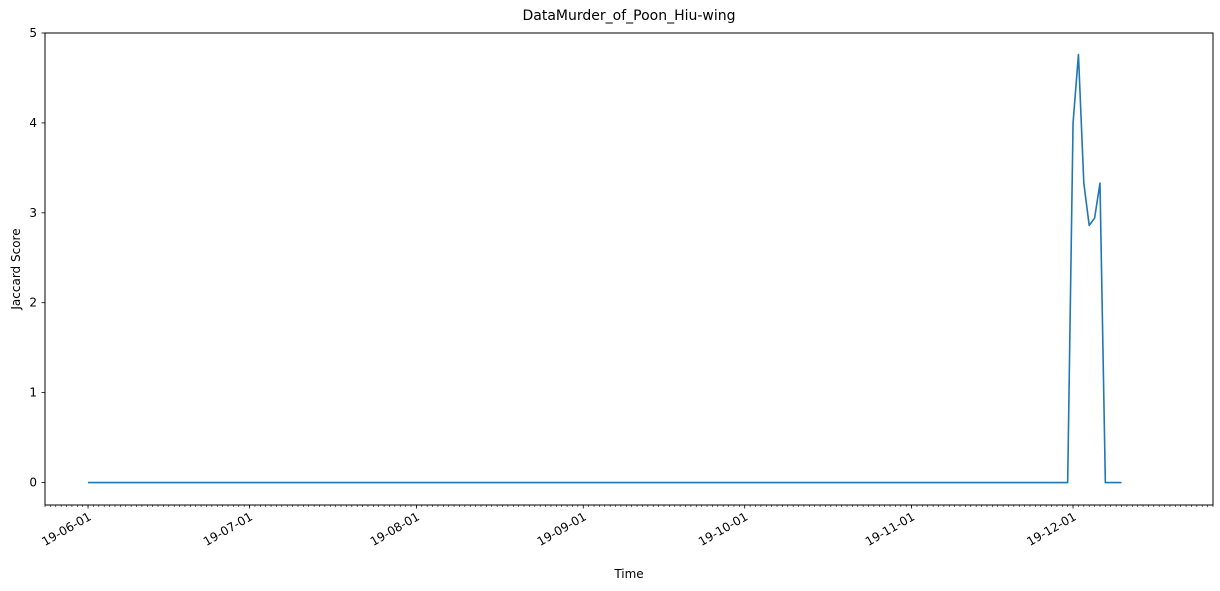  Describe the element at coordinates (723, 528) in the screenshot. I see `x-tick-label: 19-10-01` at that location.